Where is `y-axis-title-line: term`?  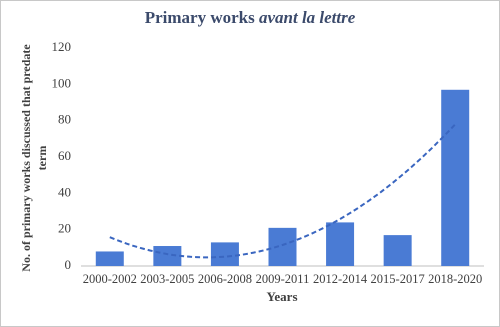 y-axis-title-line: term is located at coordinates (42, 158).